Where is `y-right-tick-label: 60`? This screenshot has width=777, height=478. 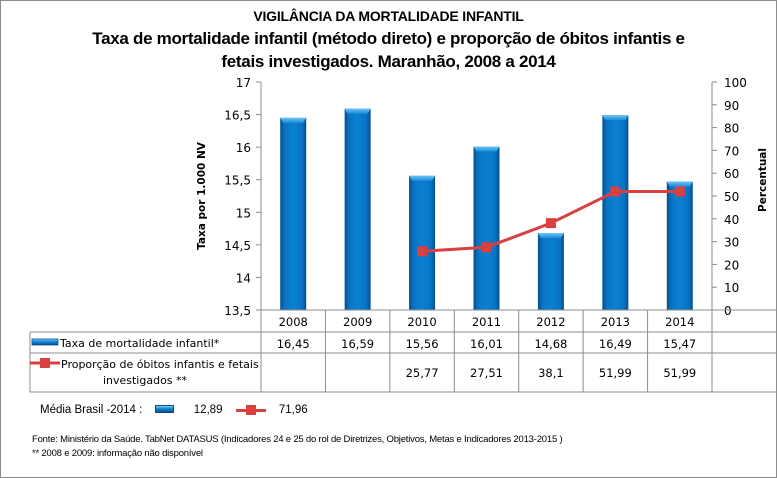
y-right-tick-label: 60 is located at coordinates (731, 174).